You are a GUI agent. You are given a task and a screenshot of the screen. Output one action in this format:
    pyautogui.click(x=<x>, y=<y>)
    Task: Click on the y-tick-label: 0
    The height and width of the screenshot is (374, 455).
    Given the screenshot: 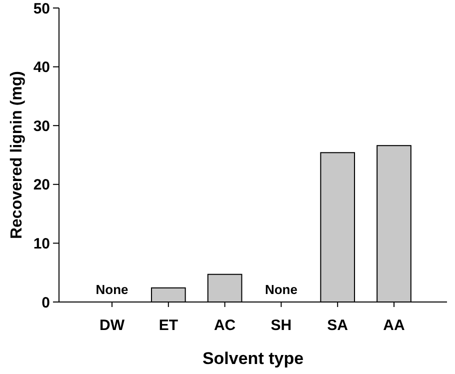 What is the action you would take?
    pyautogui.click(x=46, y=303)
    